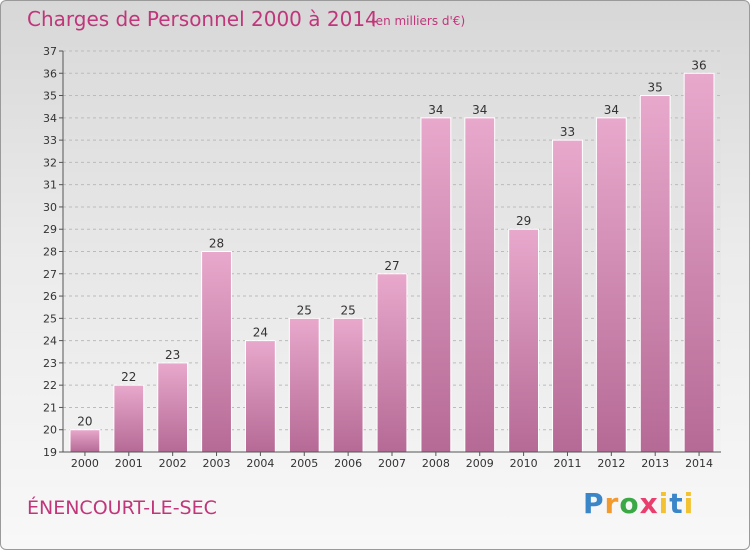 Image resolution: width=750 pixels, height=550 pixels. Describe the element at coordinates (523, 221) in the screenshot. I see `data-label: 29` at that location.